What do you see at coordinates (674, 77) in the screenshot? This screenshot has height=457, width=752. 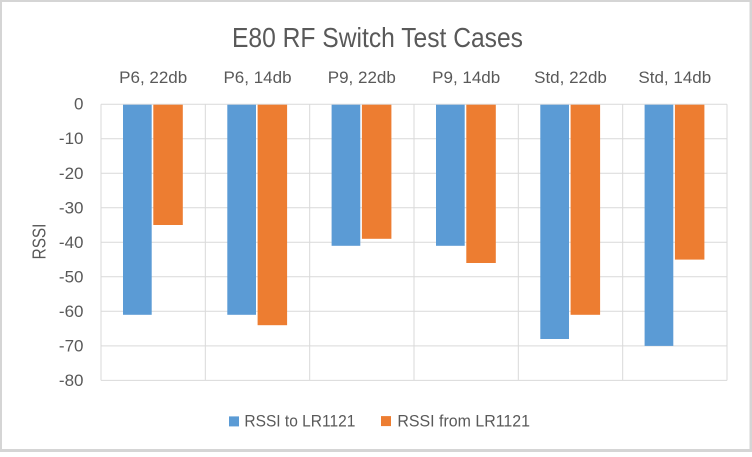 I see `svg-text: Std, 14db` at bounding box center [674, 77].